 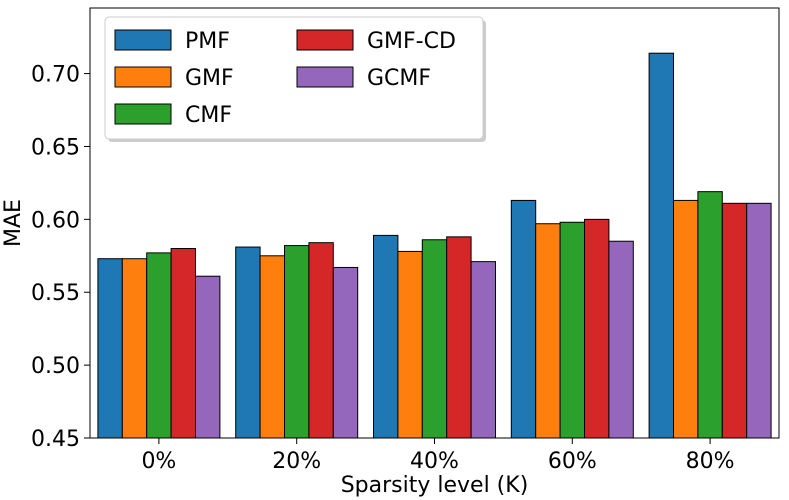 I want to click on y-tick-label: 0.55, so click(x=55, y=293).